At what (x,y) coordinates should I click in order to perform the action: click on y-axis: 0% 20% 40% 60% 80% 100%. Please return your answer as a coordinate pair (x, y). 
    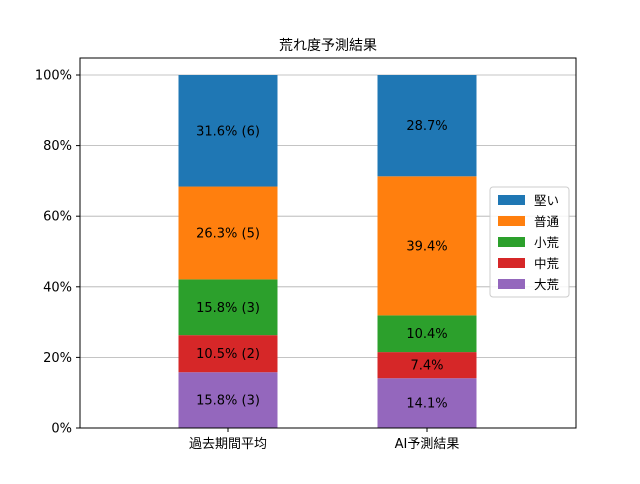
    Looking at the image, I should click on (57, 253).